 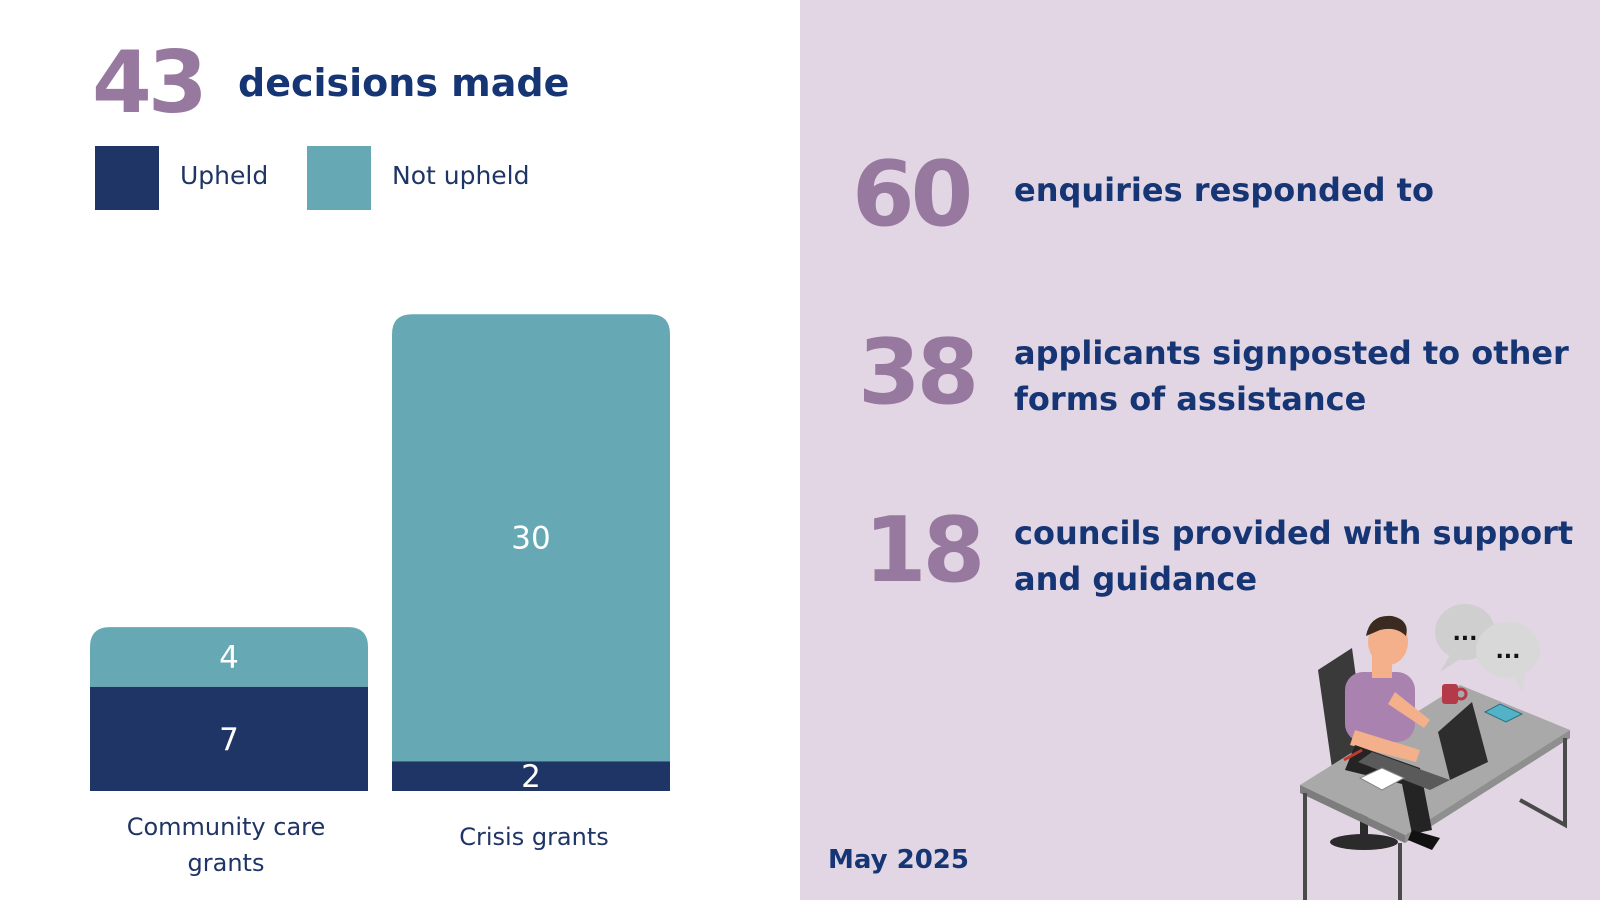 What do you see at coordinates (339, 178) in the screenshot?
I see `legend-swatch-not-upheld` at bounding box center [339, 178].